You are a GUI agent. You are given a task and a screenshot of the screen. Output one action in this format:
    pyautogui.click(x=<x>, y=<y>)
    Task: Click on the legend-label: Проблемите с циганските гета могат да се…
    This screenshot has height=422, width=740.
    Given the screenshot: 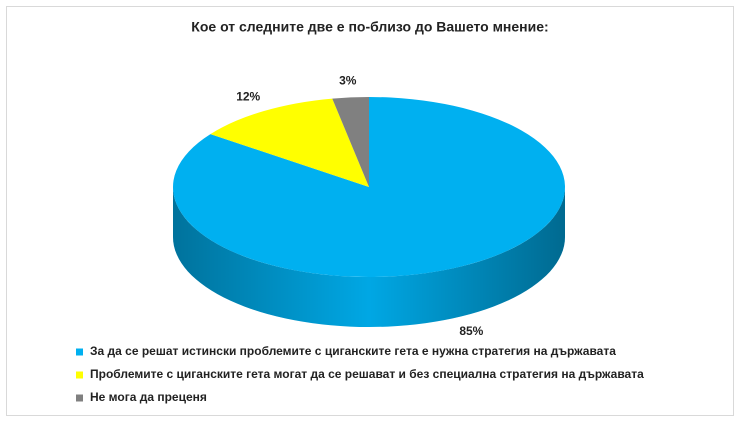 What is the action you would take?
    pyautogui.click(x=367, y=374)
    